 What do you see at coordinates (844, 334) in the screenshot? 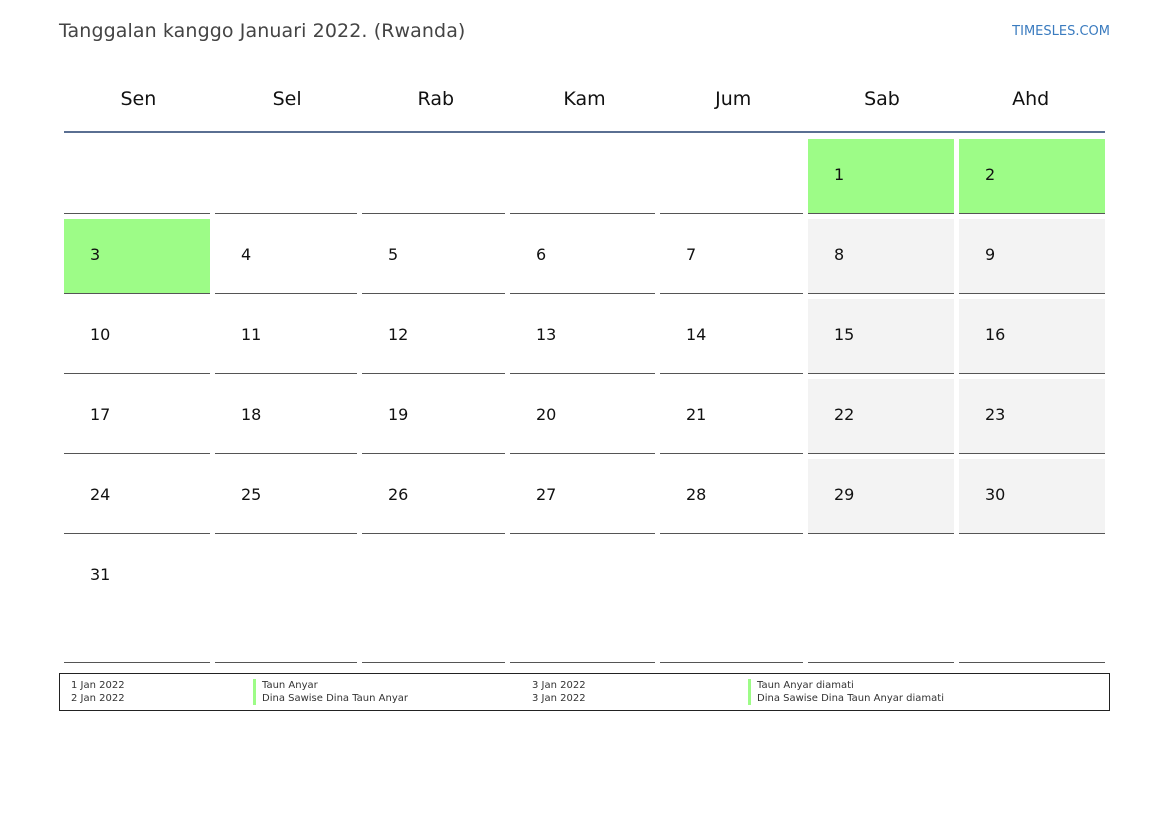
I see `day-number: 15` at bounding box center [844, 334].